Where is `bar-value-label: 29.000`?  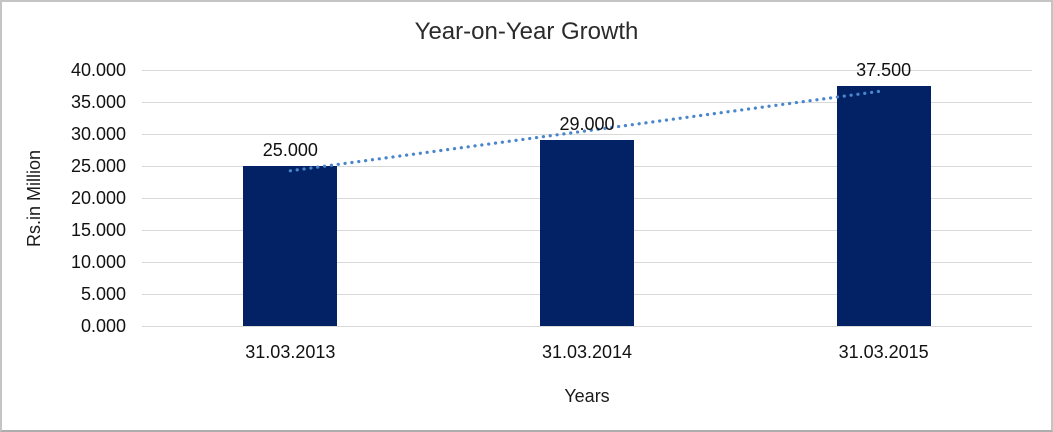
bar-value-label: 29.000 is located at coordinates (587, 124).